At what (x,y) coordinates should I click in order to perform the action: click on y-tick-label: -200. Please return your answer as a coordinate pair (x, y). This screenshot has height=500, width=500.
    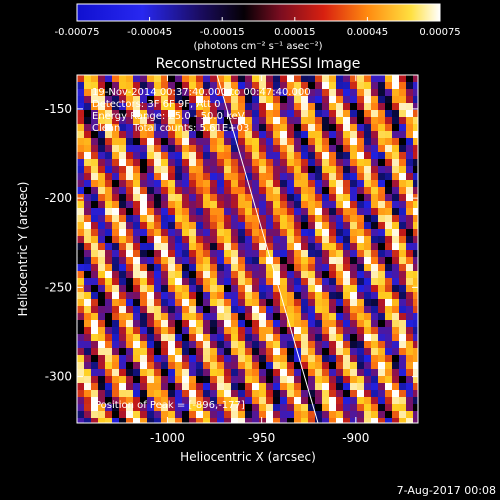
    Looking at the image, I should click on (58, 198).